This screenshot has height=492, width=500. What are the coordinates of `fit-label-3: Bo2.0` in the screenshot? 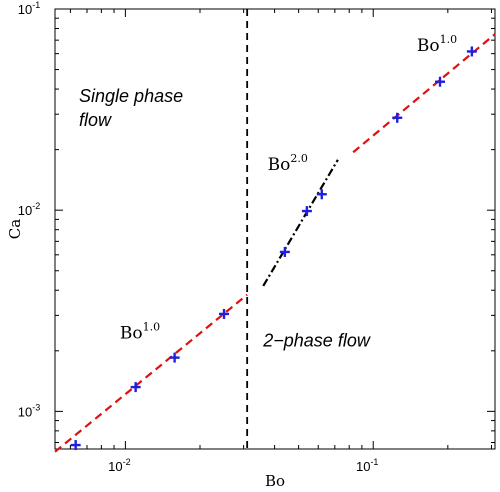 It's located at (288, 163).